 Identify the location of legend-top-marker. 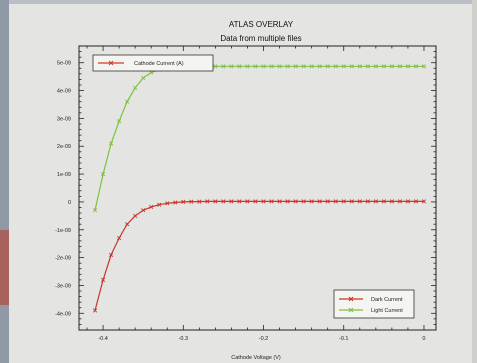
(111, 63).